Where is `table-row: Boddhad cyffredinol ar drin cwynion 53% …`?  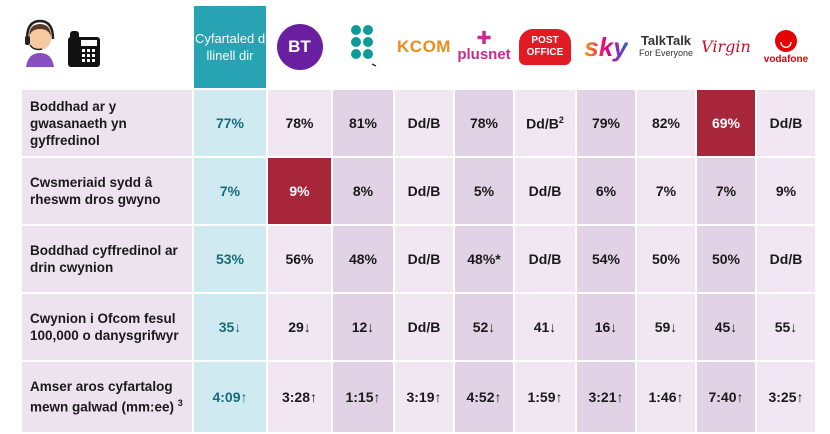
table-row: Boddhad cyffredinol ar drin cwynion 53% … is located at coordinates (418, 259).